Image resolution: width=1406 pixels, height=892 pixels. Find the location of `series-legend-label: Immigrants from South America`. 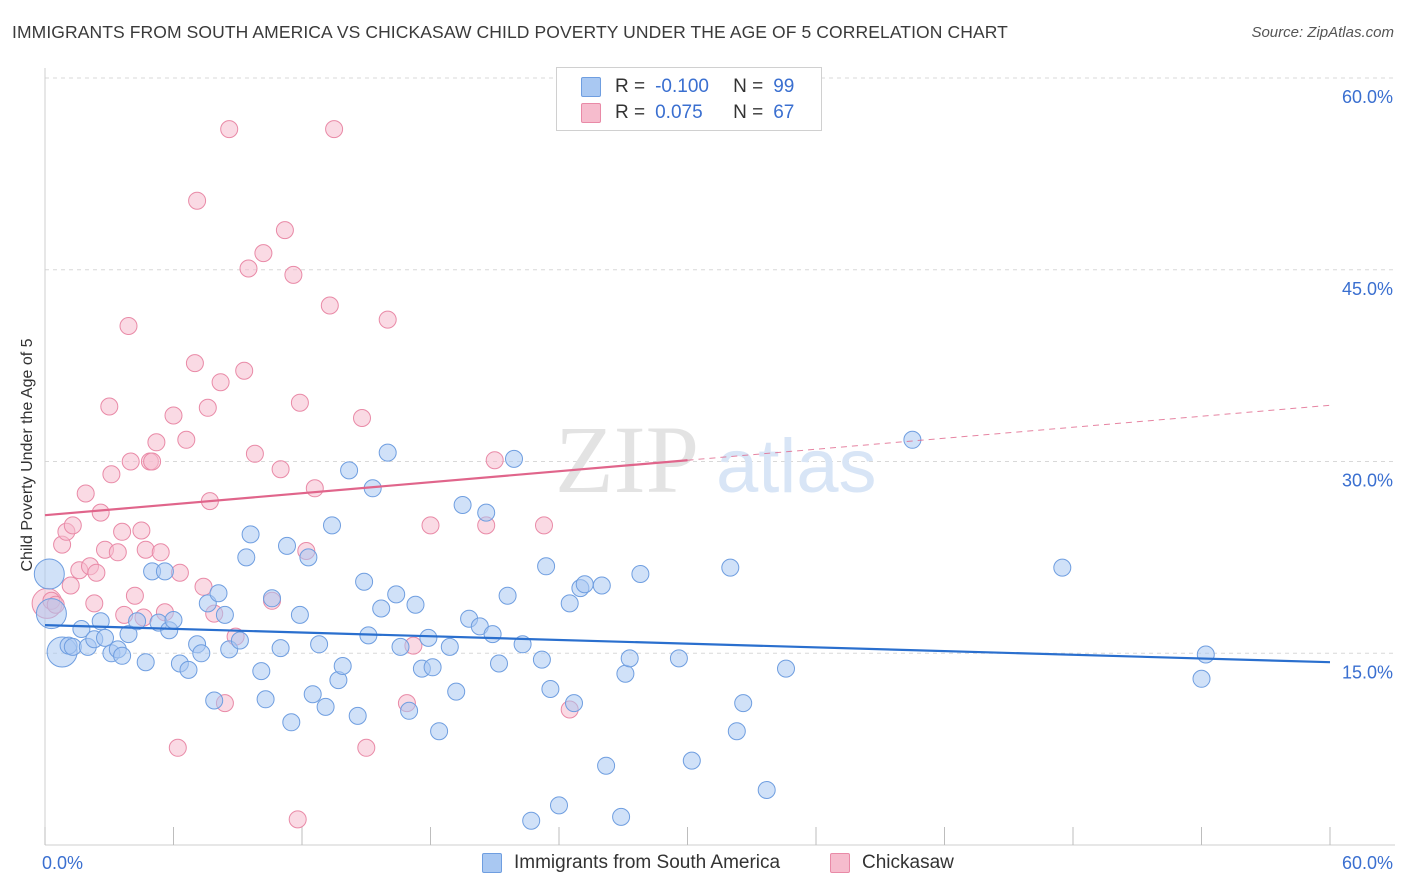

series-legend-label: Immigrants from South America is located at coordinates (647, 862).